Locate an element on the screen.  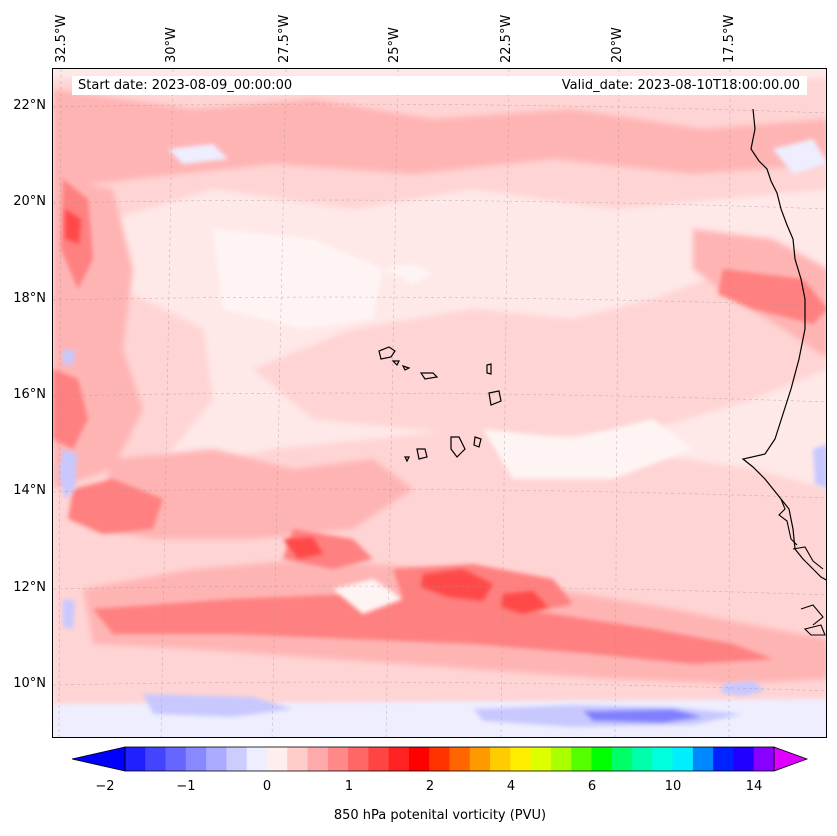
colorbar-label: 850 hPa potenital vorticity (PVU) is located at coordinates (440, 815).